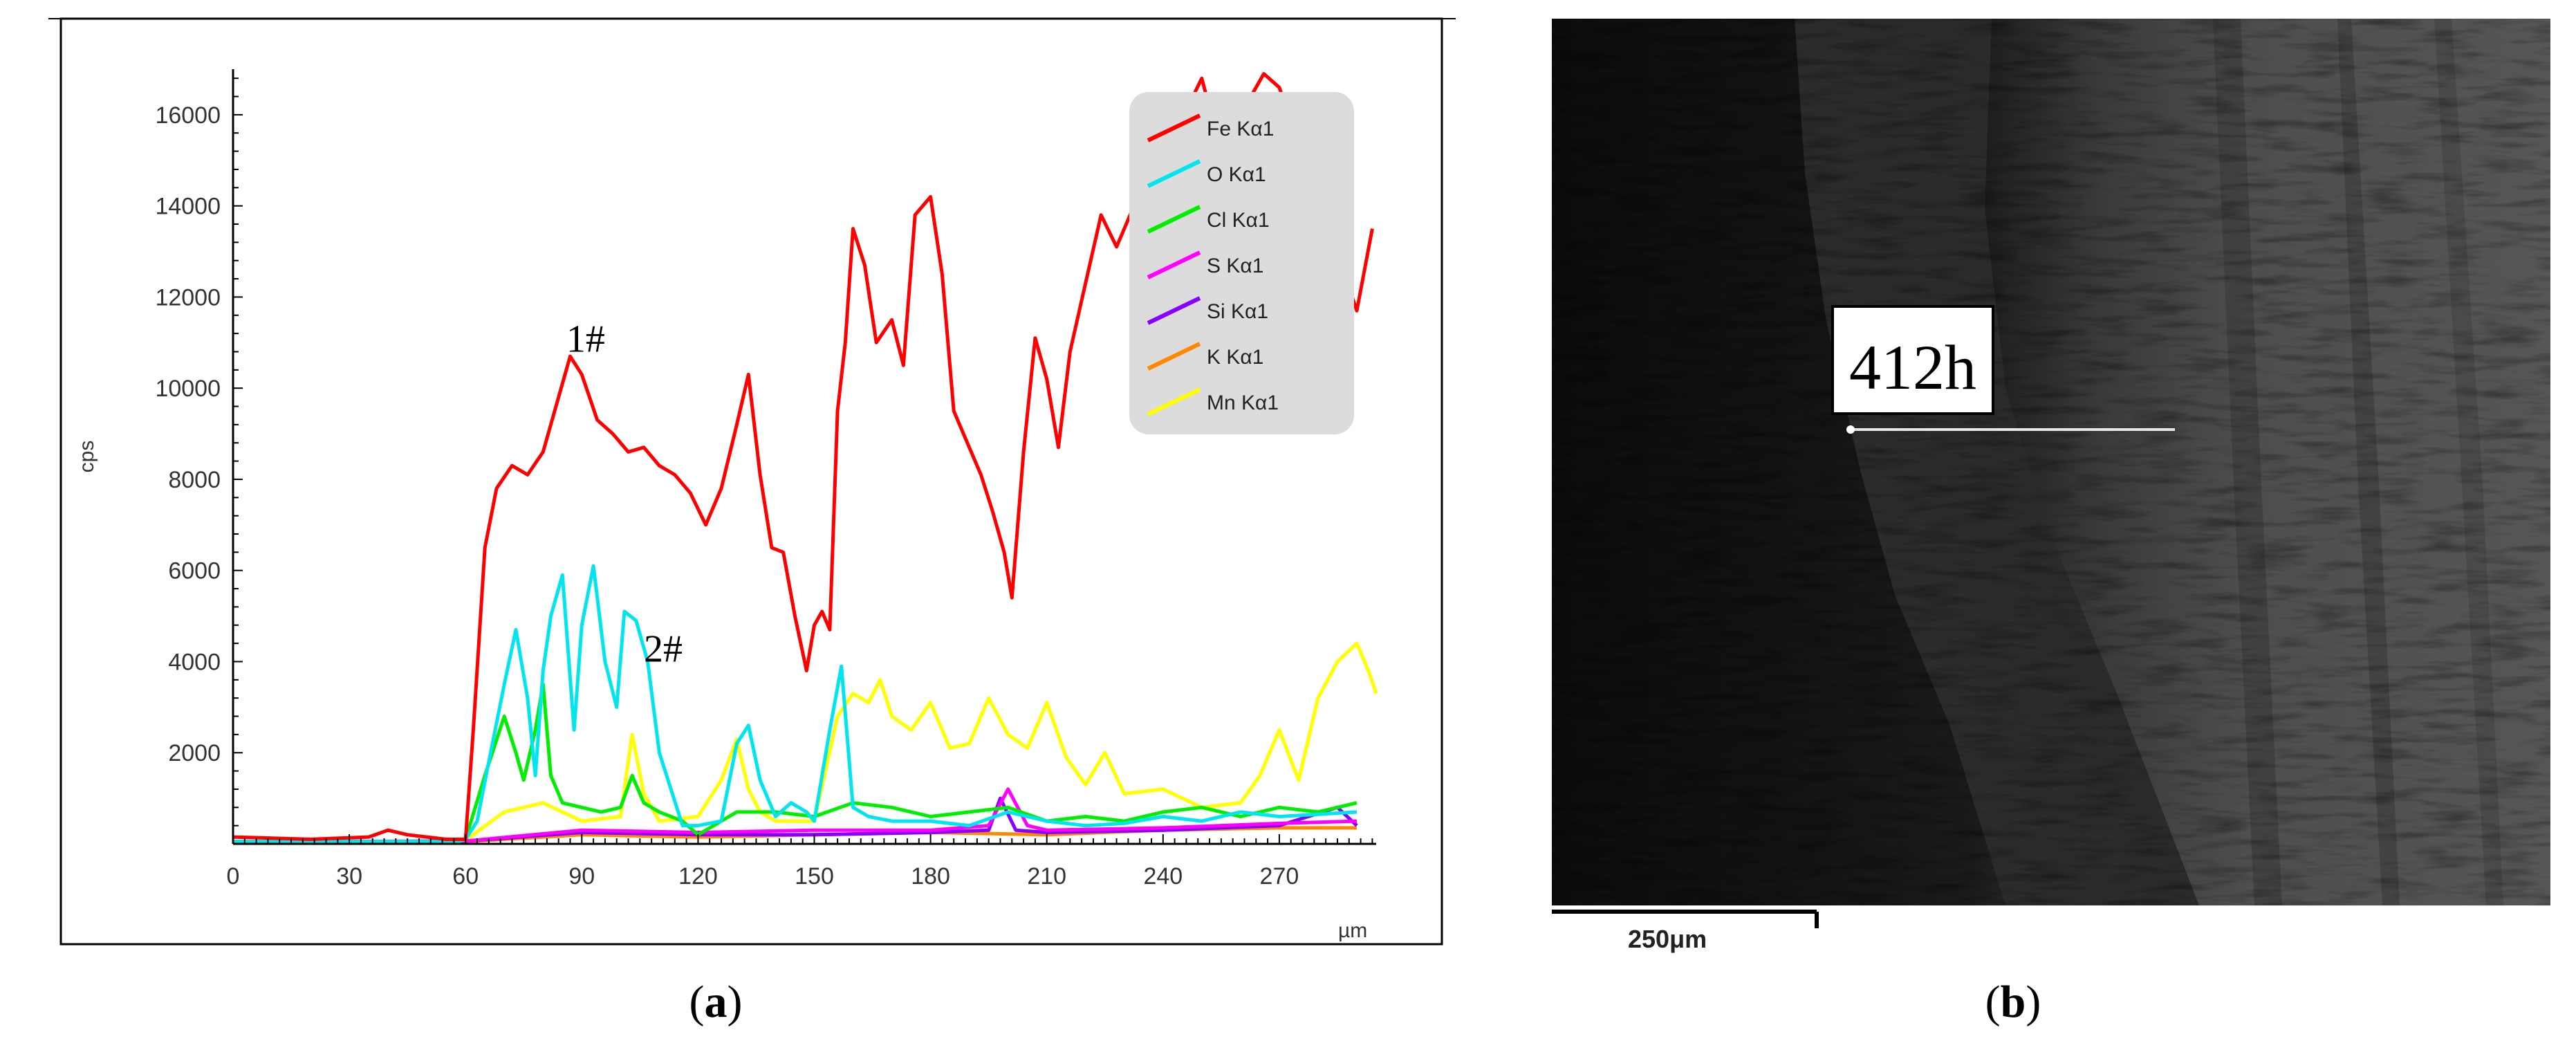 Image resolution: width=2576 pixels, height=1050 pixels. Describe the element at coordinates (1850, 429) in the screenshot. I see `line-scan-start` at that location.